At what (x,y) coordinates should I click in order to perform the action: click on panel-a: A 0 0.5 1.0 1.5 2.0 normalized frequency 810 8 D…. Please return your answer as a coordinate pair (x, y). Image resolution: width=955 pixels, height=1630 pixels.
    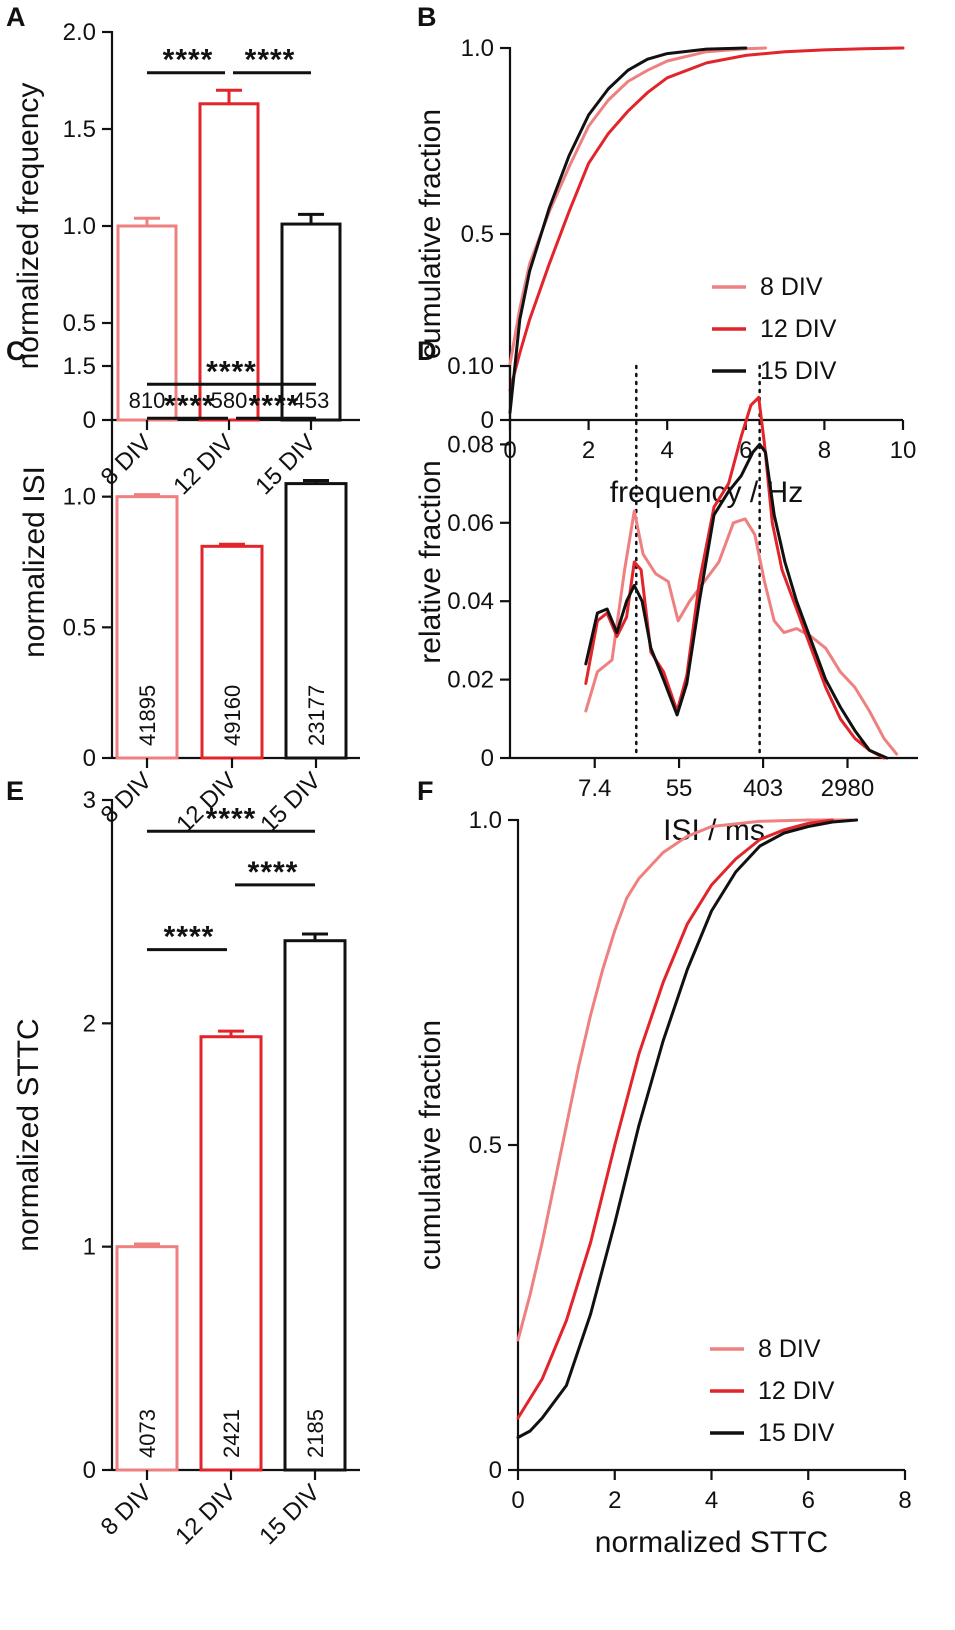
    Looking at the image, I should click on (183, 251).